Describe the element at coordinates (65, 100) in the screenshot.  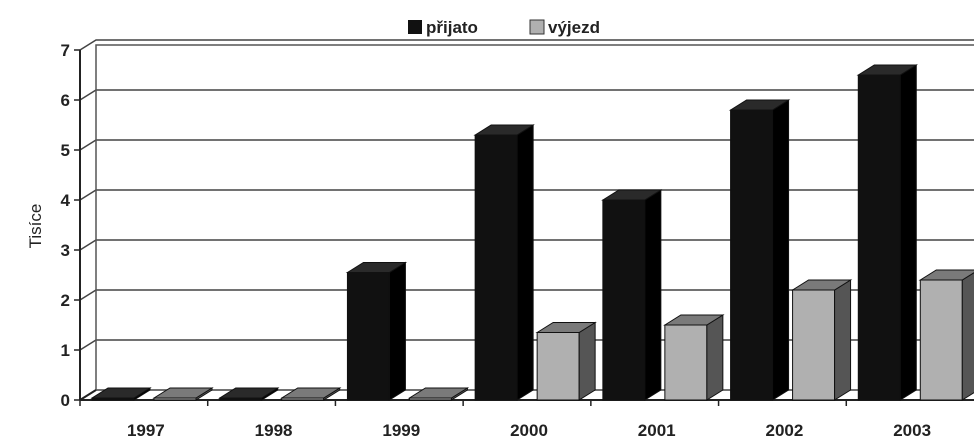
I see `y-tick-label: 6` at that location.